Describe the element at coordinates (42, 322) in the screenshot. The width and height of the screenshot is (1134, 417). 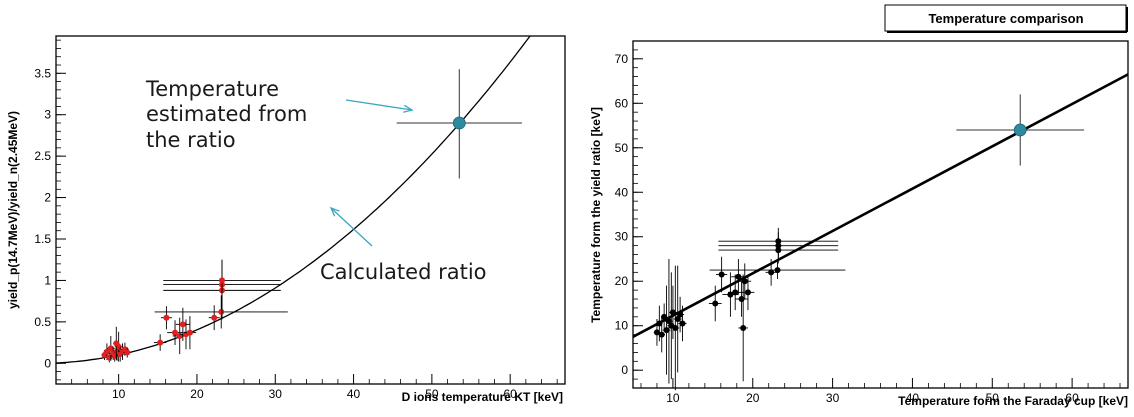
I see `left-y-tick-label: 0.5` at that location.